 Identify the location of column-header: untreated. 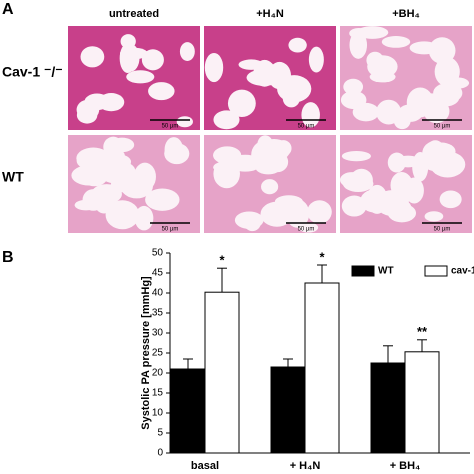
(134, 14).